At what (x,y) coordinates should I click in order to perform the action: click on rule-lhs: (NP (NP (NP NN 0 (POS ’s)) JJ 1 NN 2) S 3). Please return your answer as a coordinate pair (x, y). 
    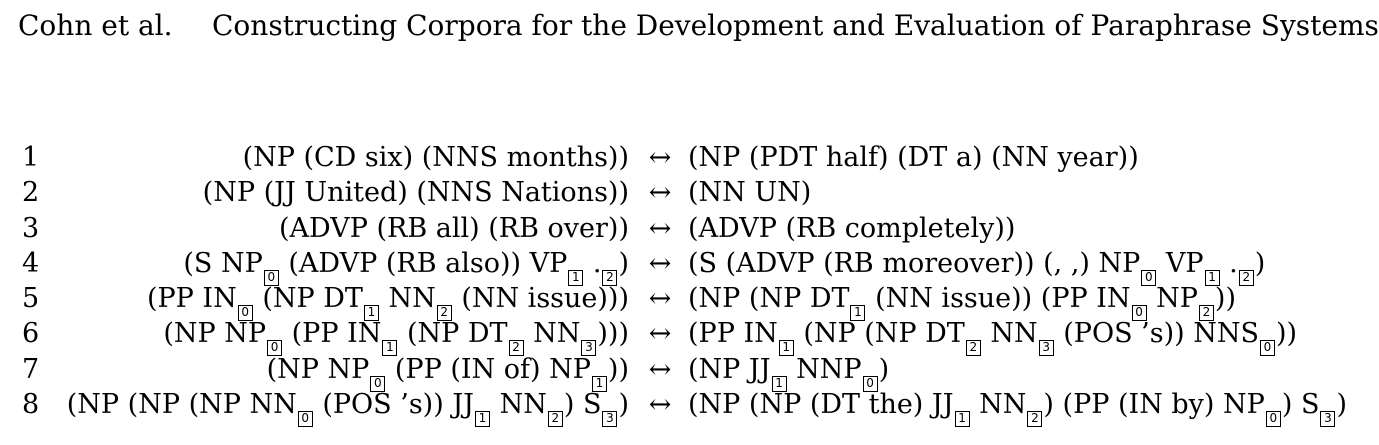
    Looking at the image, I should click on (347, 407).